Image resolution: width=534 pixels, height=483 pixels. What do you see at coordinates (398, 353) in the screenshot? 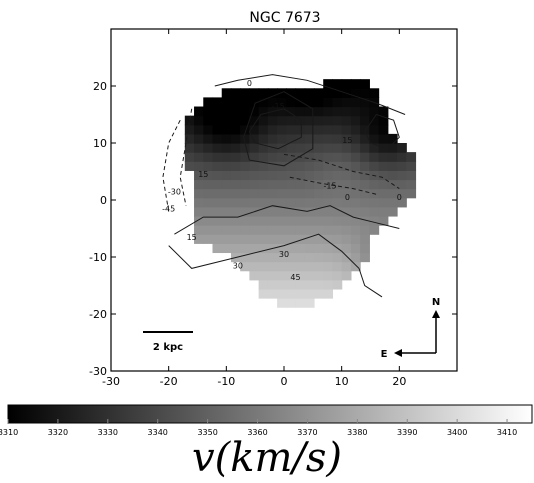
I see `compass-east-arrowhead` at bounding box center [398, 353].